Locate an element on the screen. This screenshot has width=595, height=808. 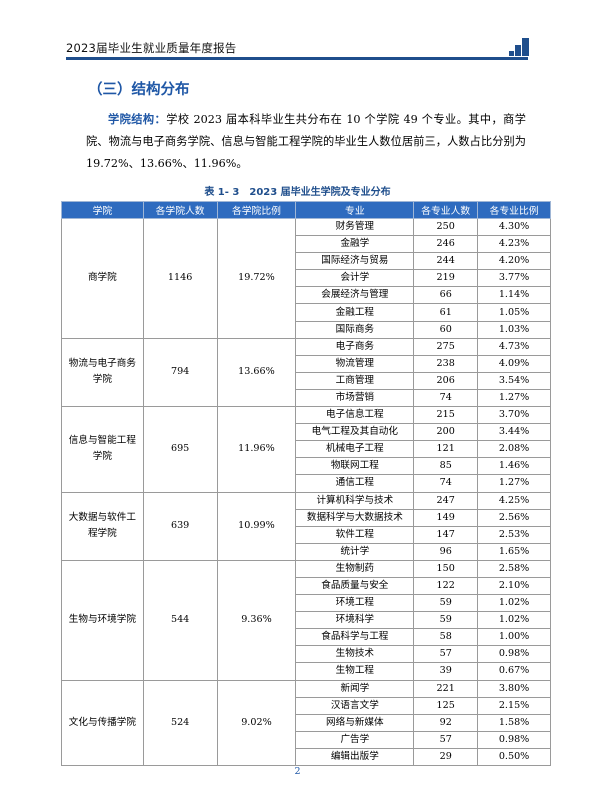
college-name: 信息与智能工程学院 is located at coordinates (102, 449).